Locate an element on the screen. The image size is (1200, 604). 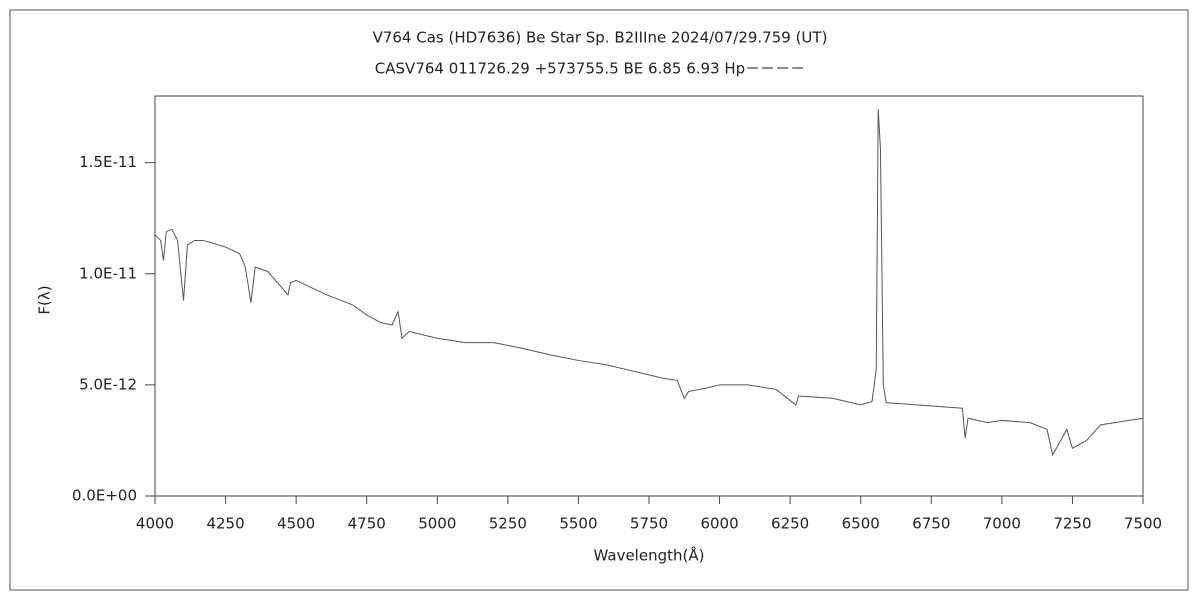
x-tick-label: 4750 is located at coordinates (367, 524).